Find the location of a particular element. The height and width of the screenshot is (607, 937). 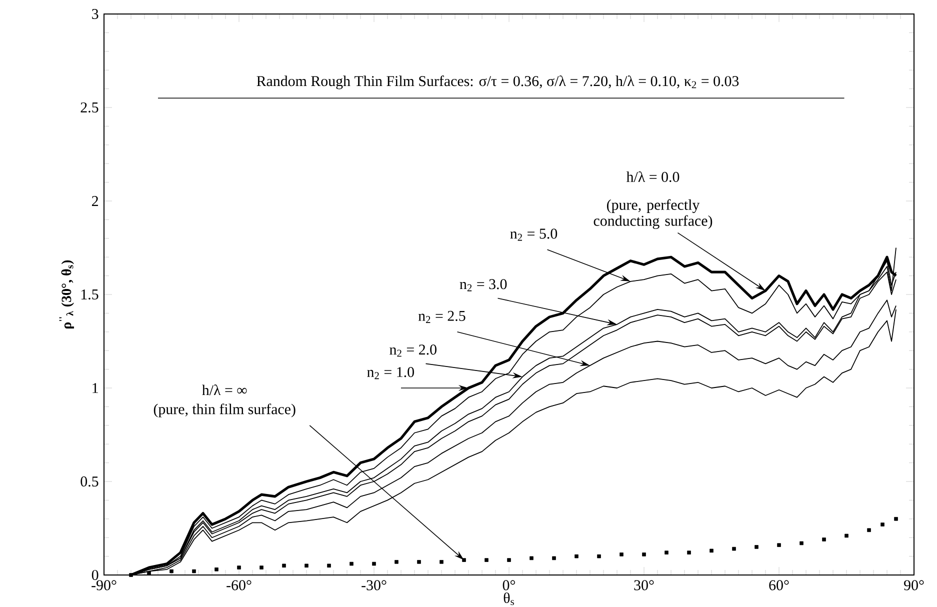

y-tick-label: 1.5 is located at coordinates (89, 294).